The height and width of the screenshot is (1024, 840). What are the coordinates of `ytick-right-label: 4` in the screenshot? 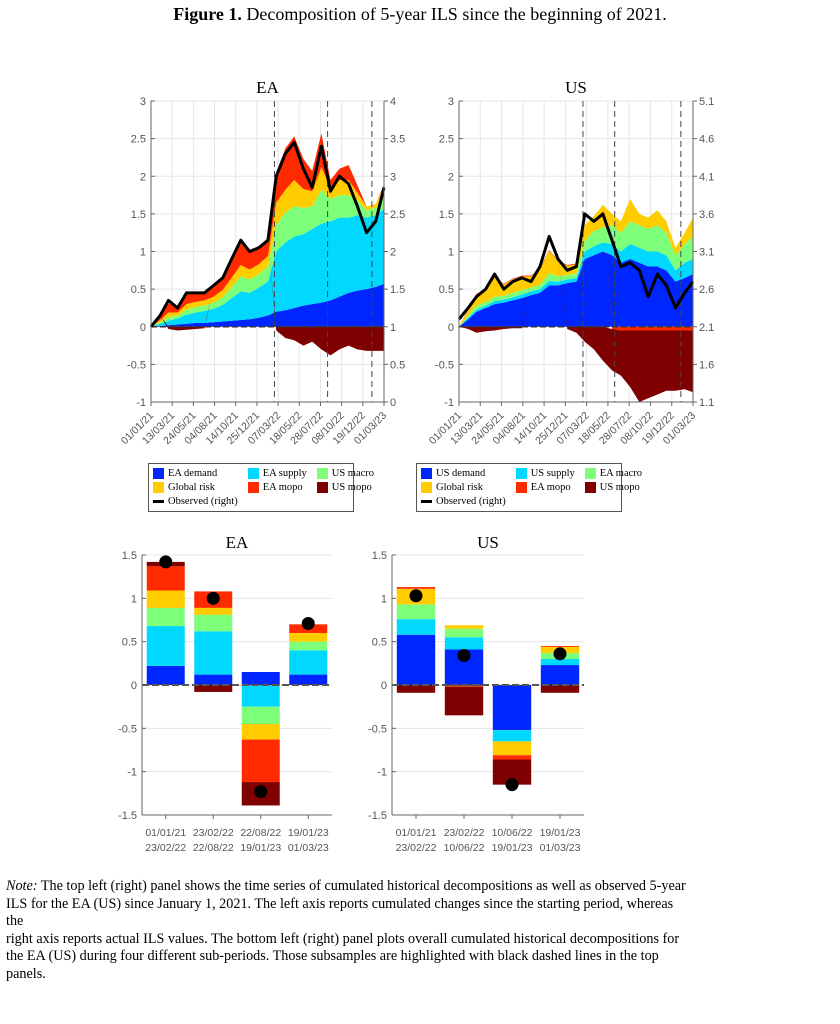 It's located at (393, 102).